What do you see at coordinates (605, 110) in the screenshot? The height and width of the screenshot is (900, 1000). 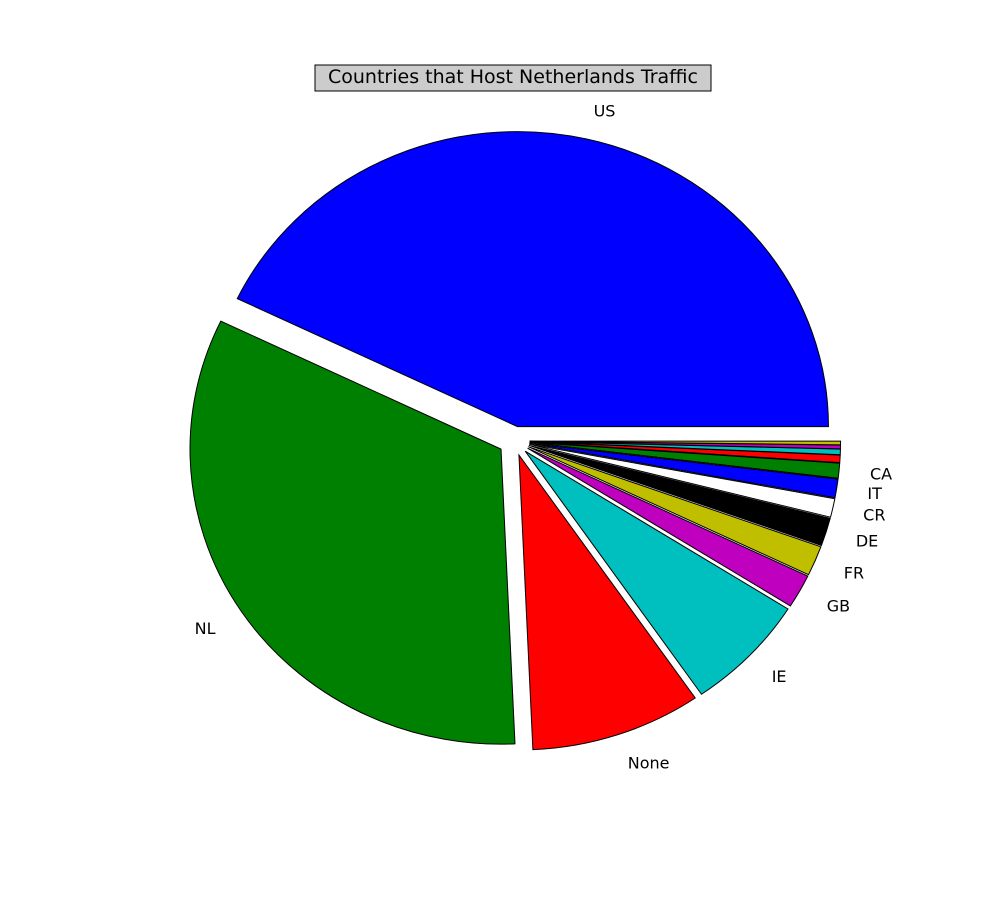 I see `pie-label-us: US` at bounding box center [605, 110].